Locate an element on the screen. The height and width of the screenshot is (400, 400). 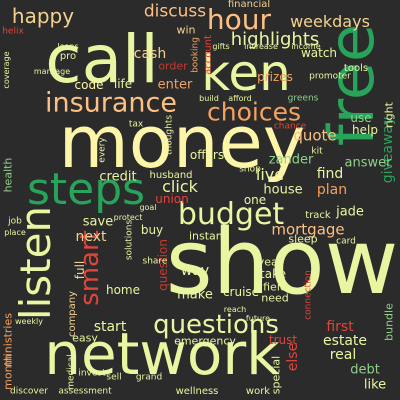
word-discover: discover is located at coordinates (29, 391).